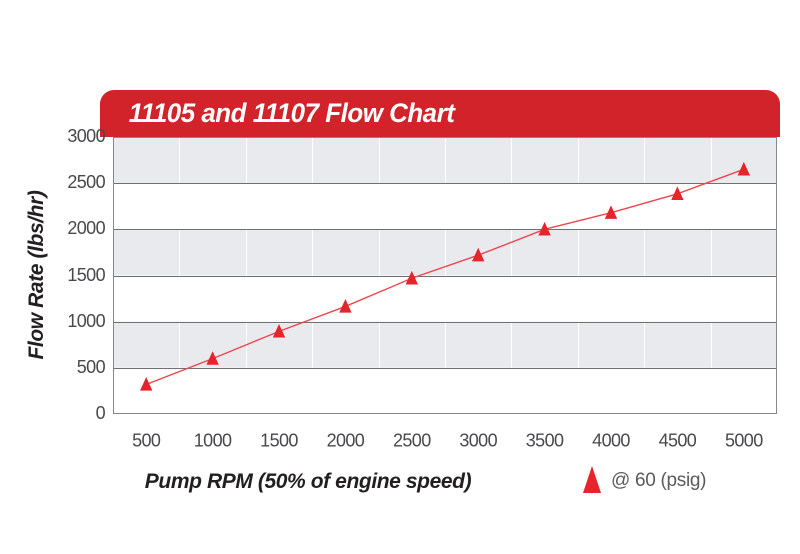 The image size is (800, 554). What do you see at coordinates (677, 440) in the screenshot?
I see `x-tick-label: 4500` at bounding box center [677, 440].